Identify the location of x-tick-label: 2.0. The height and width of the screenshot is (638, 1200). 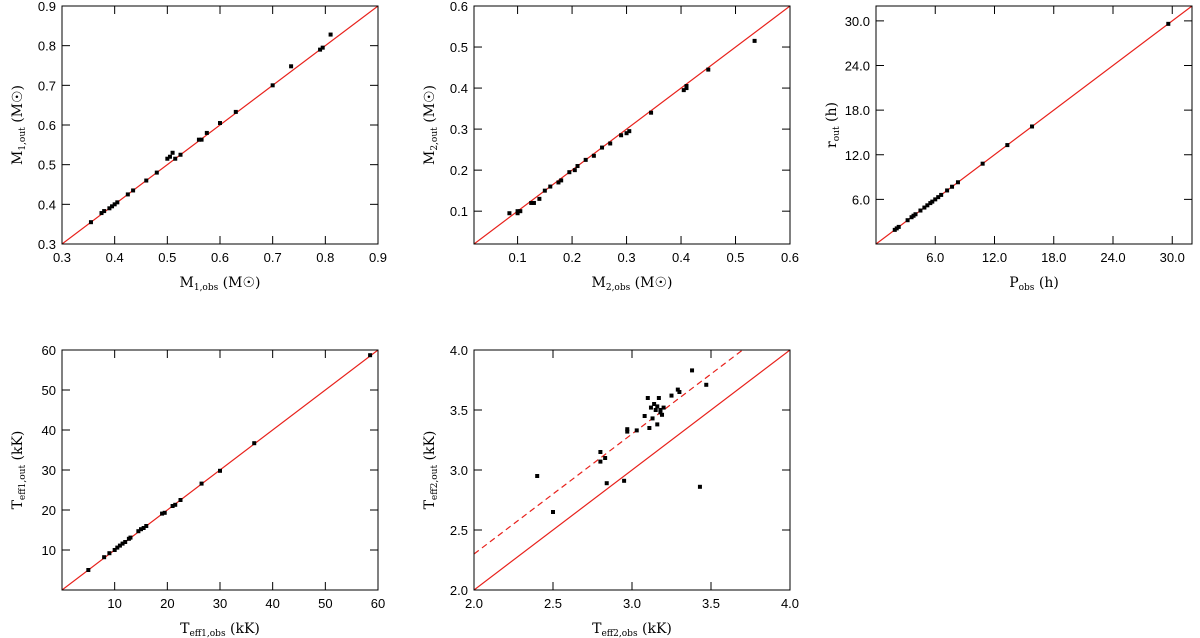
(474, 603).